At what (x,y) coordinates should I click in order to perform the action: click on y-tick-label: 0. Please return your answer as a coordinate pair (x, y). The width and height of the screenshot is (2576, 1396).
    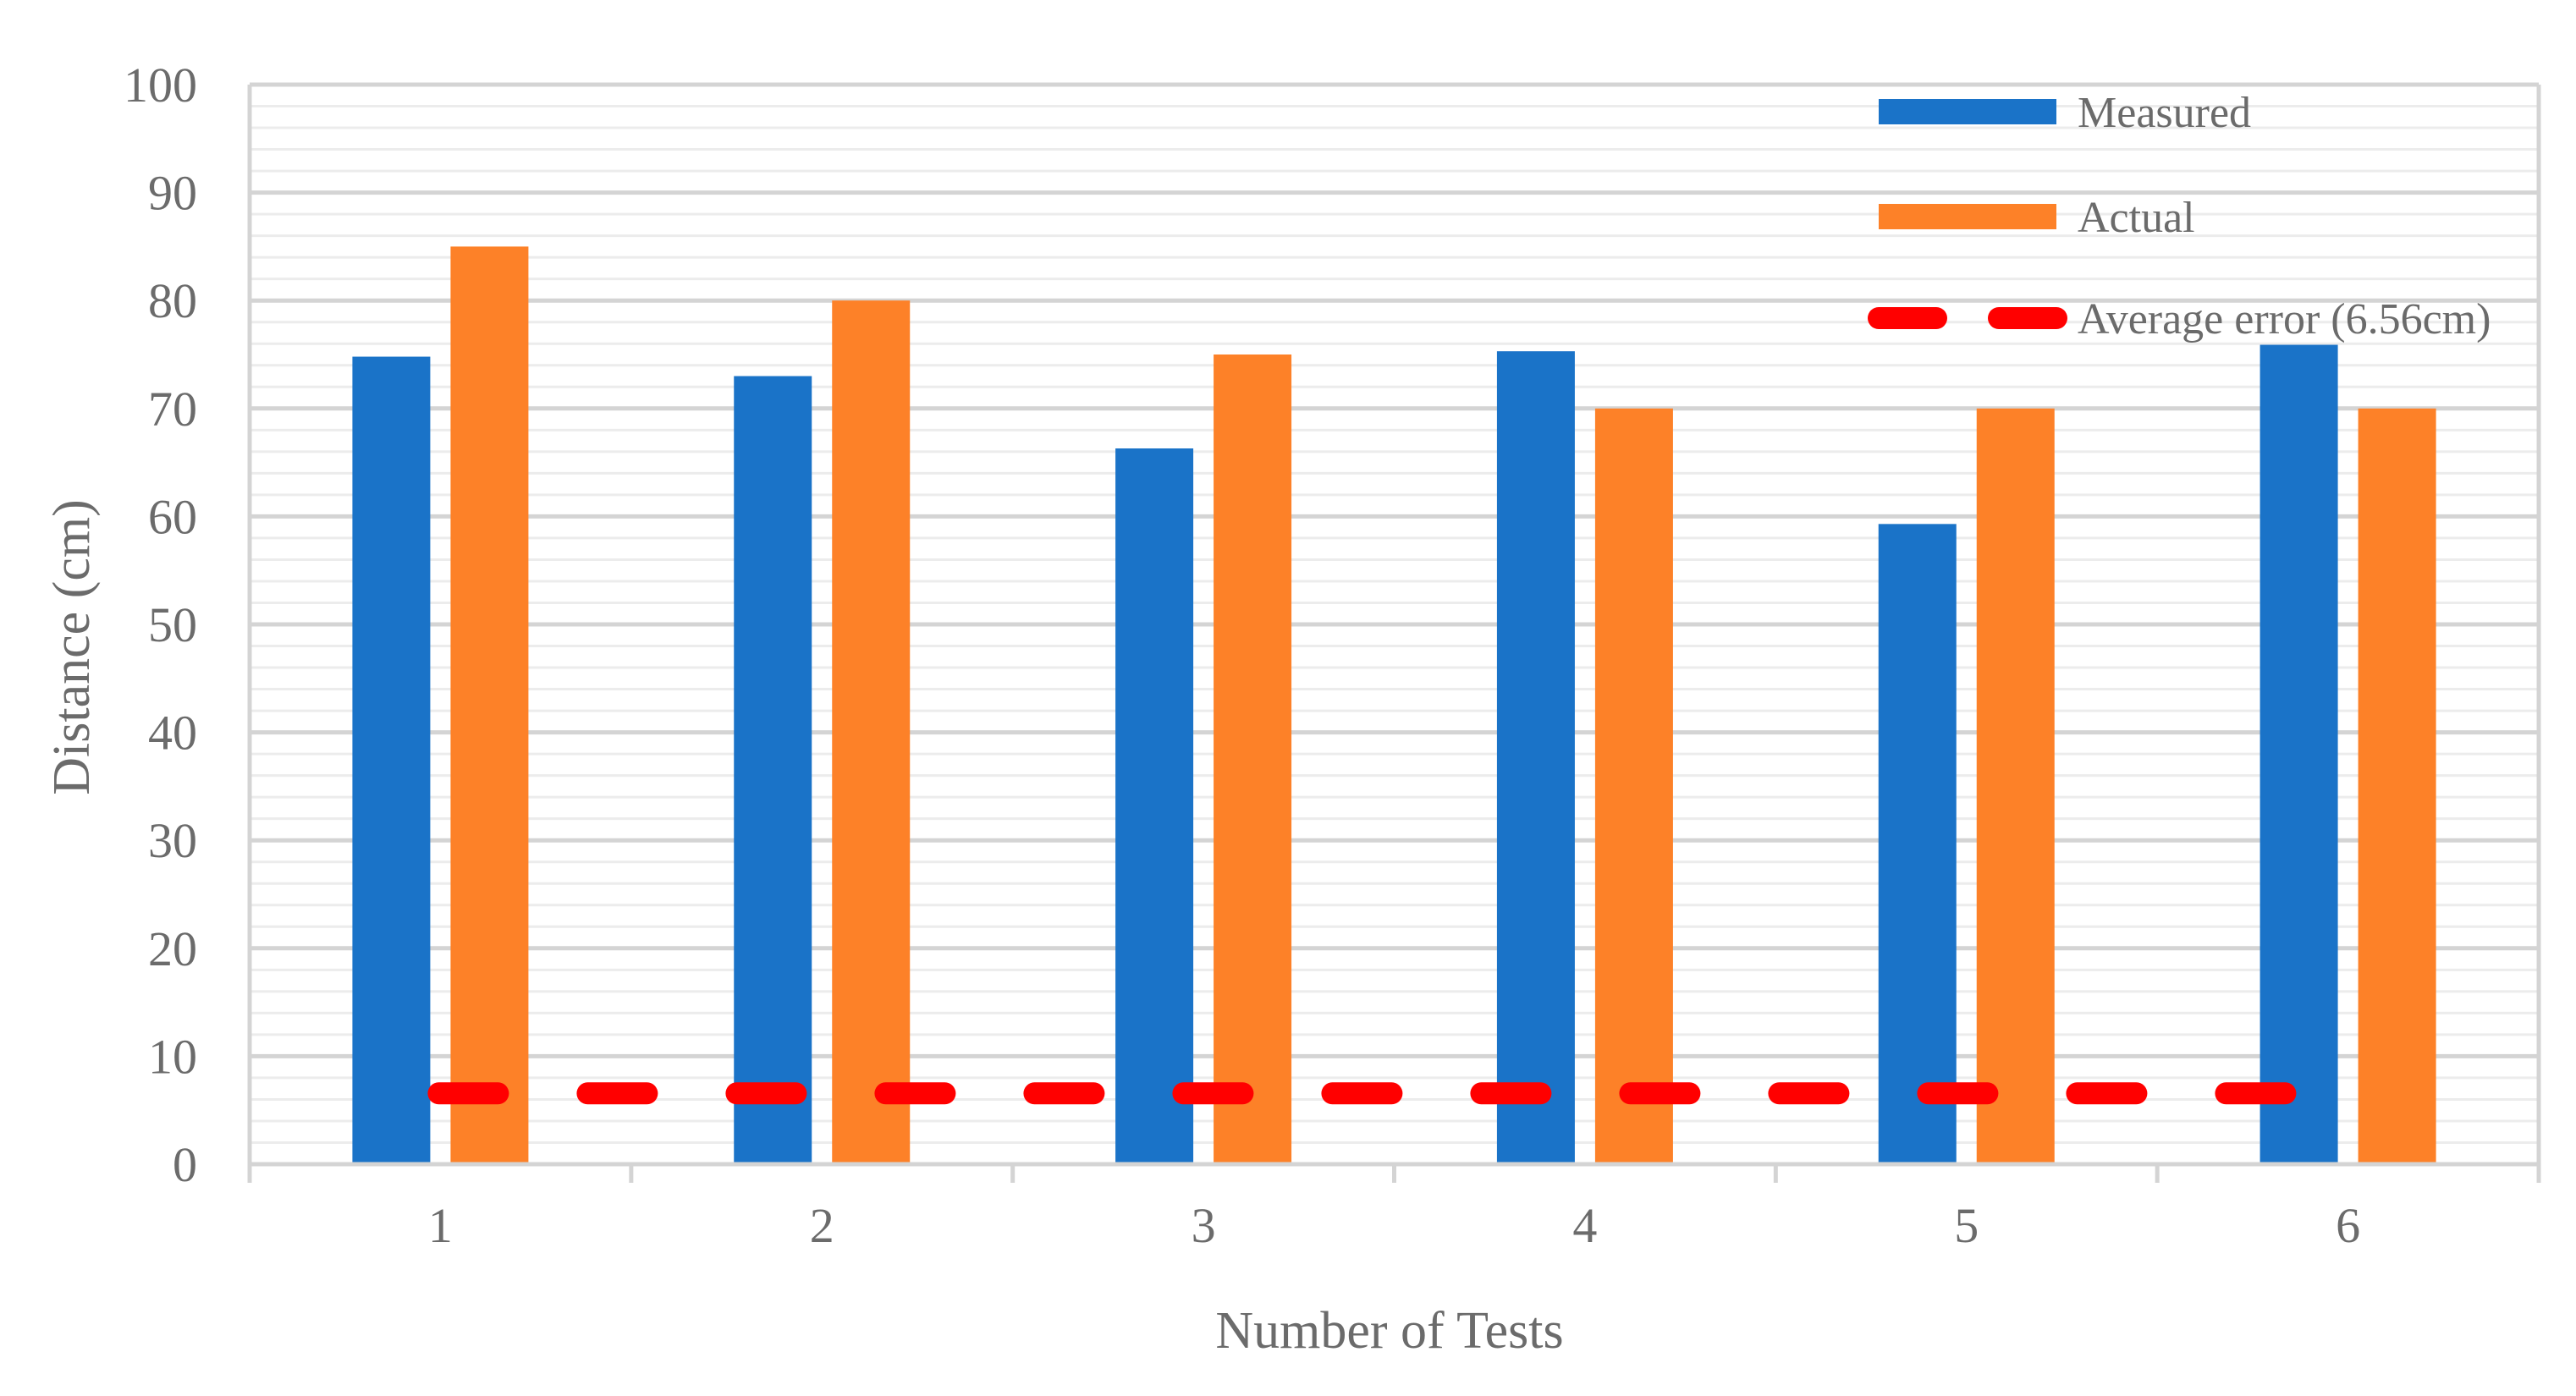
    Looking at the image, I should click on (185, 1164).